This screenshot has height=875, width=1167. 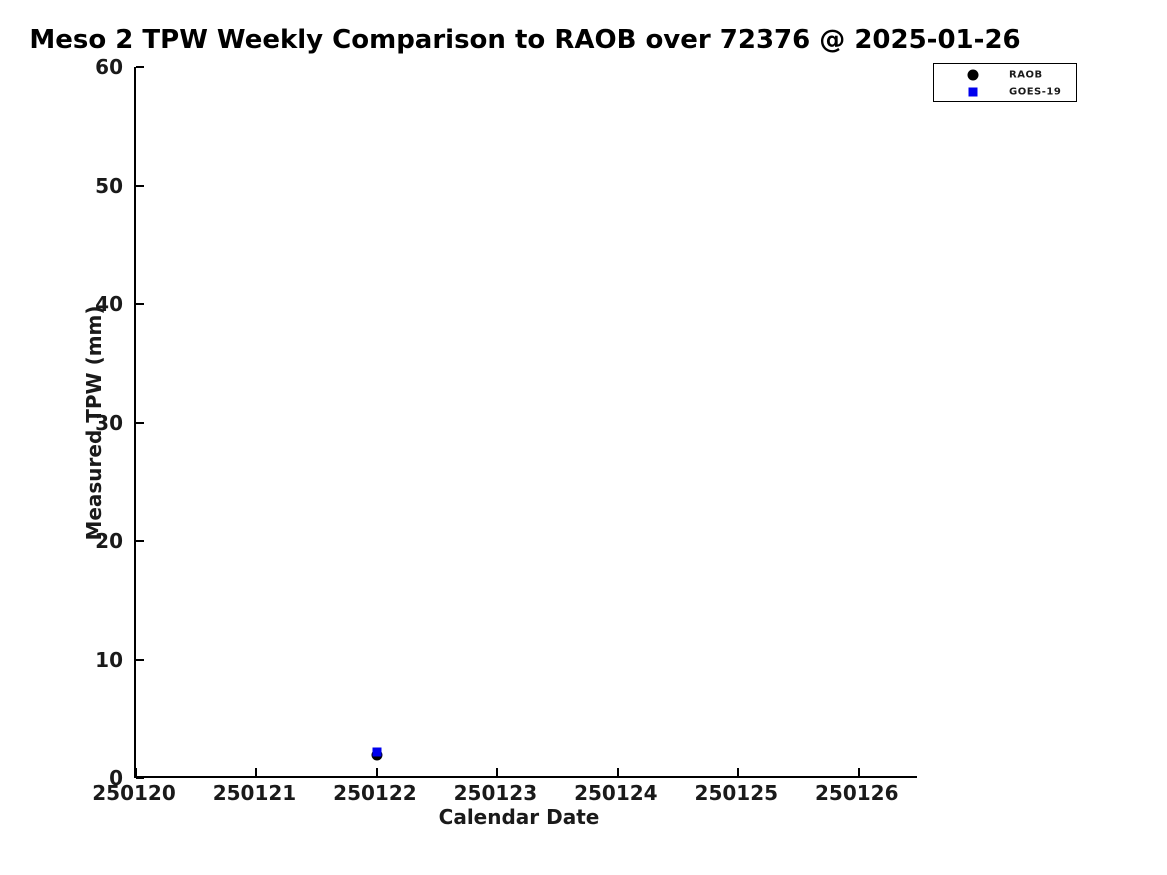 I want to click on y-tick-label: 20, so click(x=109, y=541).